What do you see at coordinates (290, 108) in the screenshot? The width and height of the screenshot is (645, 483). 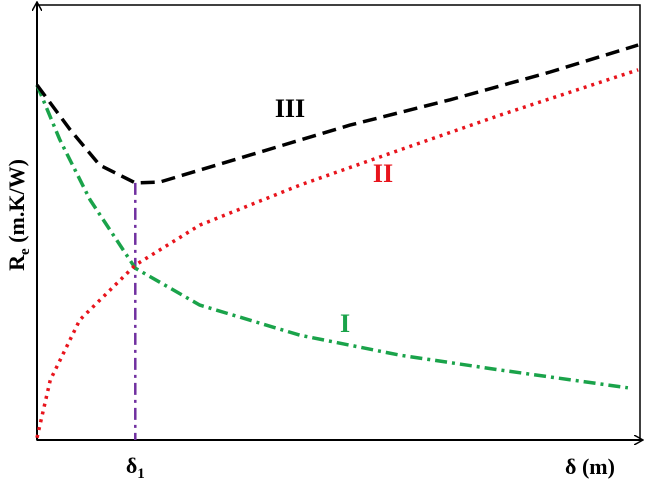 I see `series-label: III` at bounding box center [290, 108].